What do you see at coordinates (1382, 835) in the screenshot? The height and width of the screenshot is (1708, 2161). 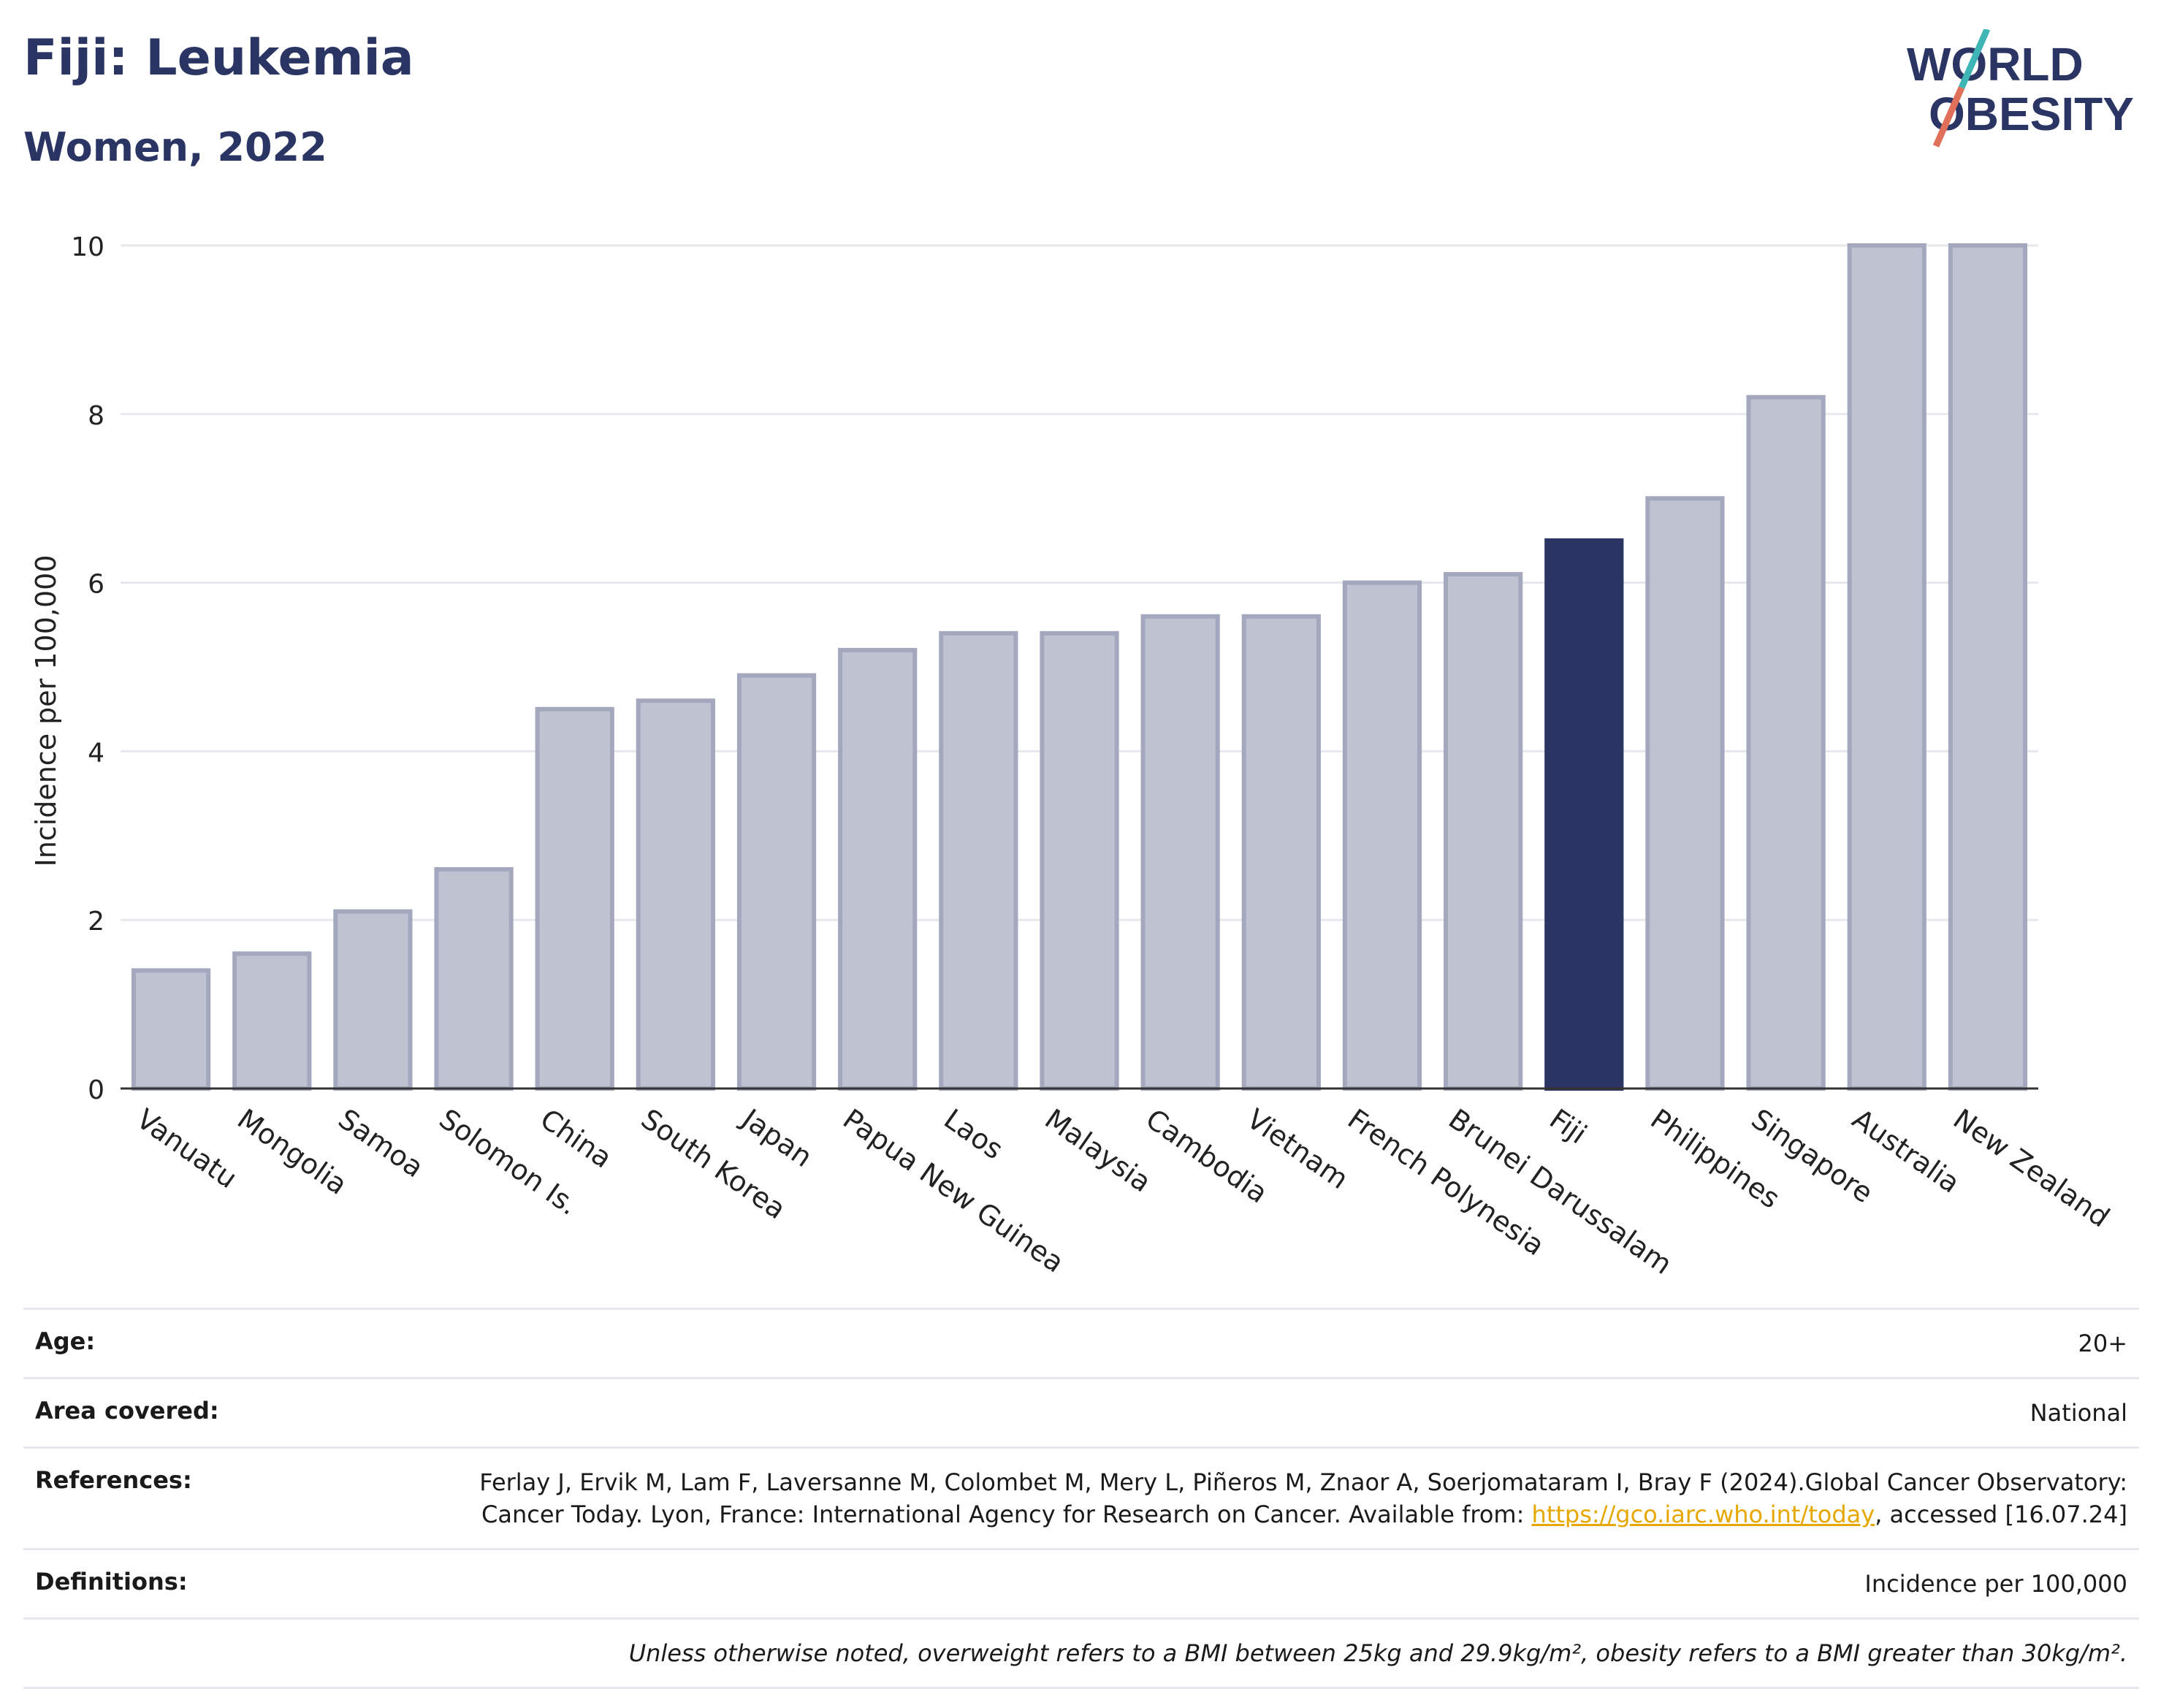 I see `bar-french-polynesia` at bounding box center [1382, 835].